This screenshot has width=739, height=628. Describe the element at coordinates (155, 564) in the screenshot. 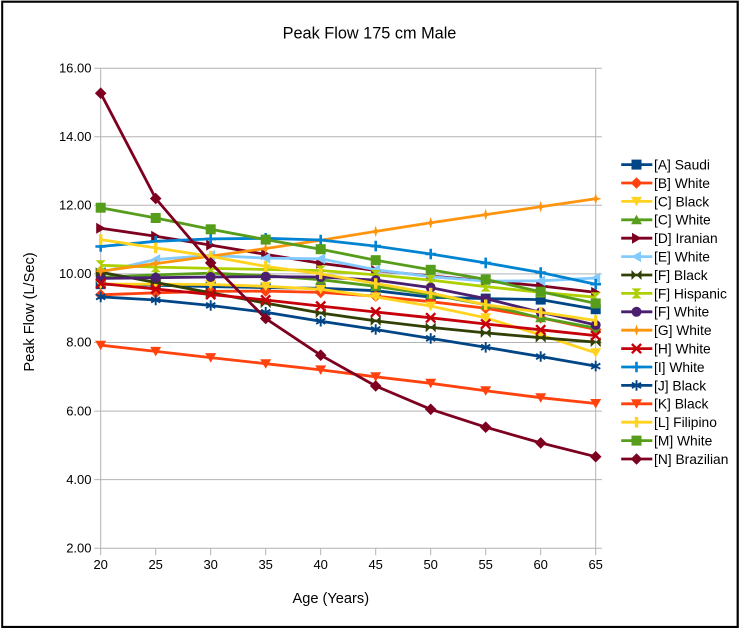

I see `svg-text: 25` at that location.